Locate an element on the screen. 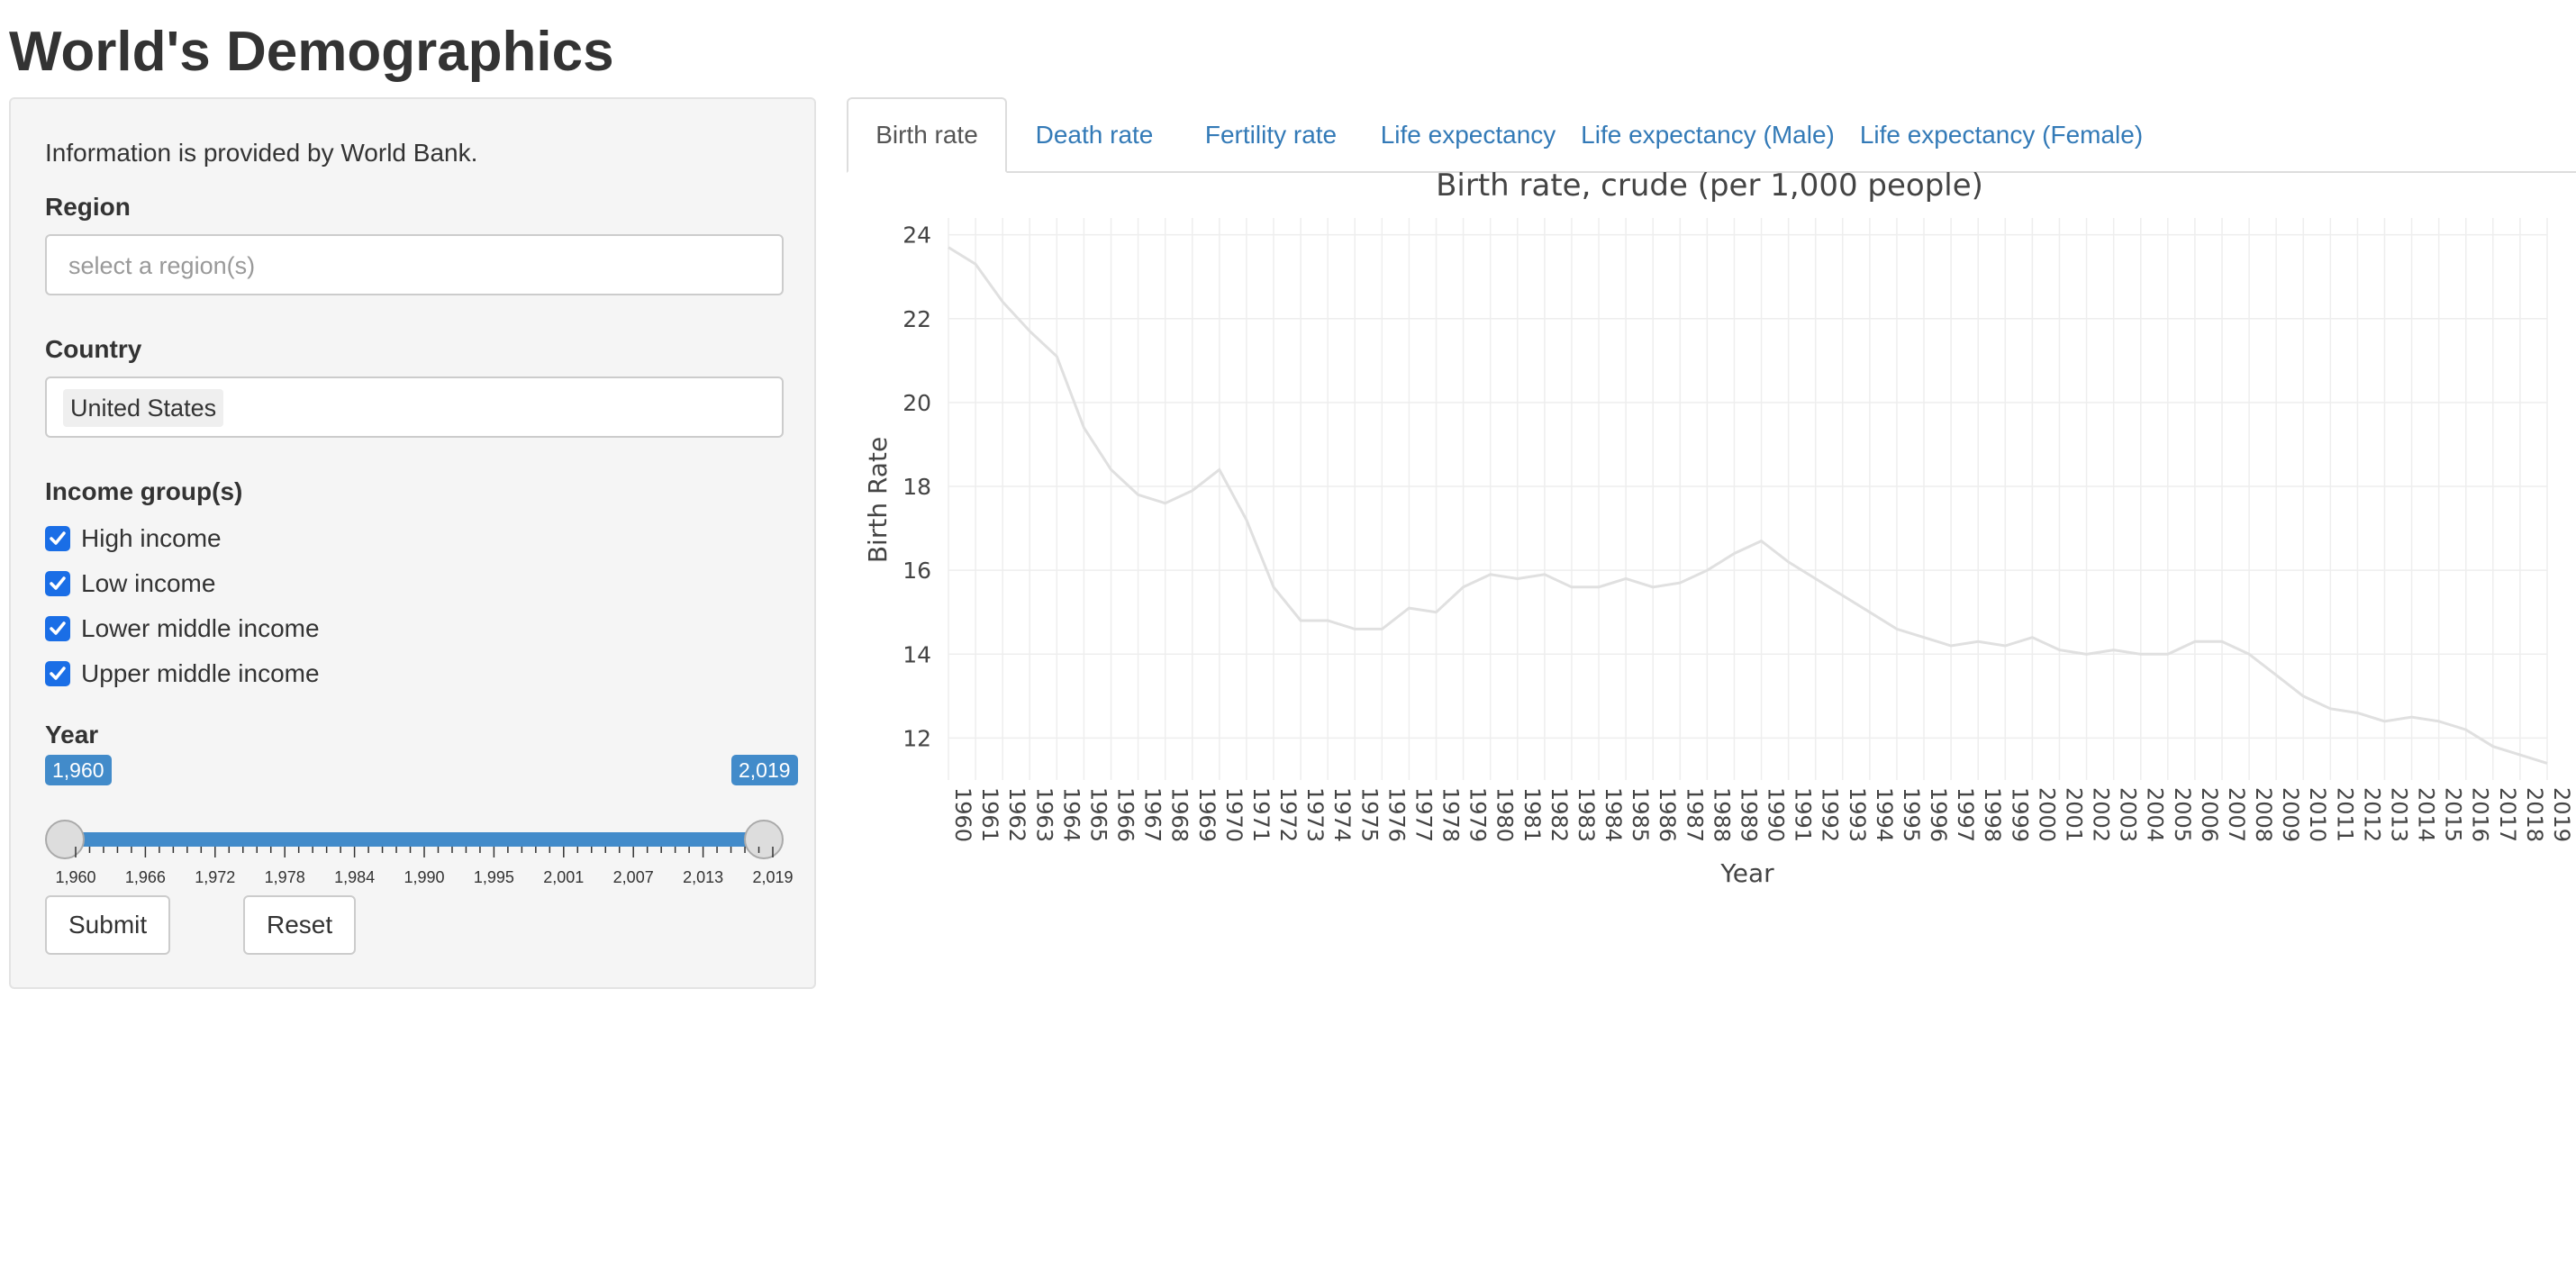 The height and width of the screenshot is (1279, 2576). slider-tick-label: 1,984 is located at coordinates (354, 877).